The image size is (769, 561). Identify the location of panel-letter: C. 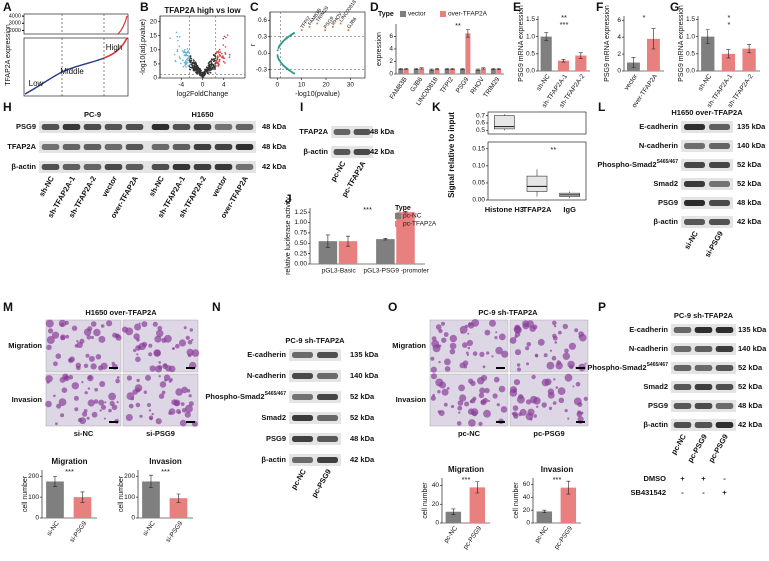
(254, 7).